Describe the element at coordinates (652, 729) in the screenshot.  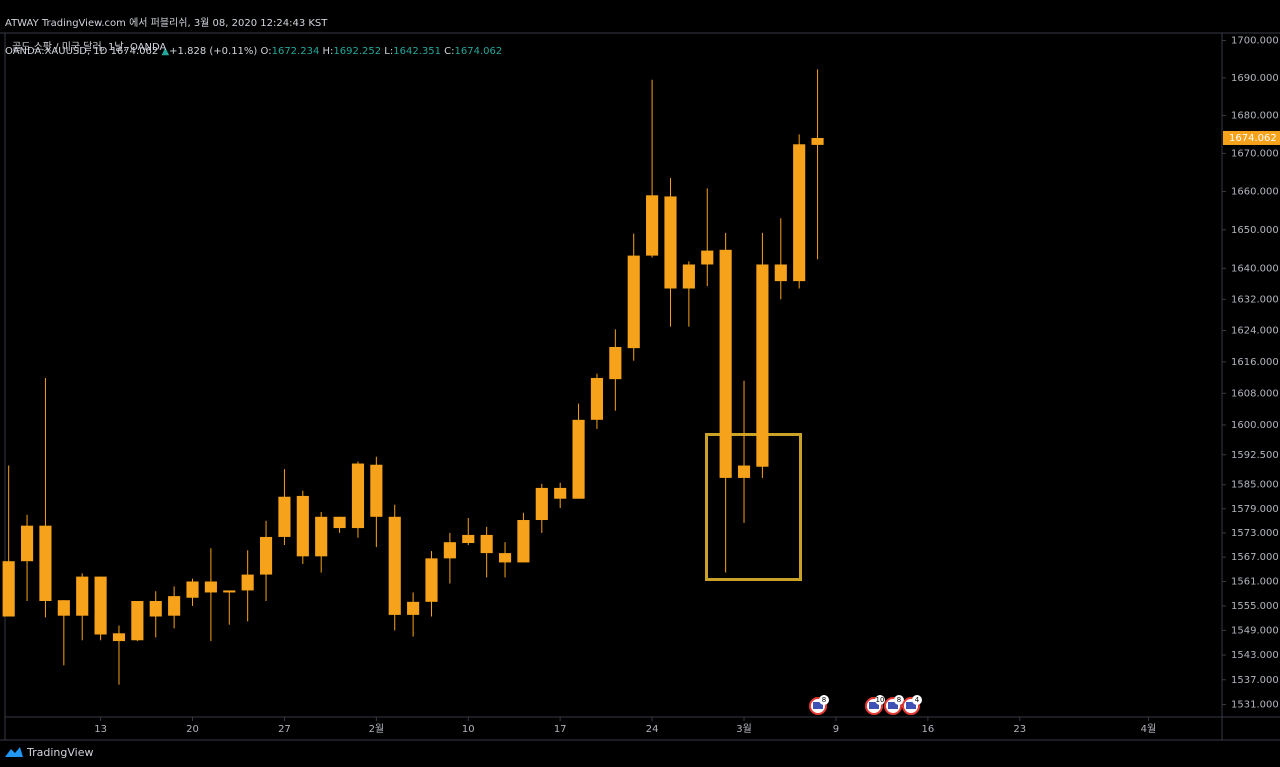
I see `x-tick-label: 24` at that location.